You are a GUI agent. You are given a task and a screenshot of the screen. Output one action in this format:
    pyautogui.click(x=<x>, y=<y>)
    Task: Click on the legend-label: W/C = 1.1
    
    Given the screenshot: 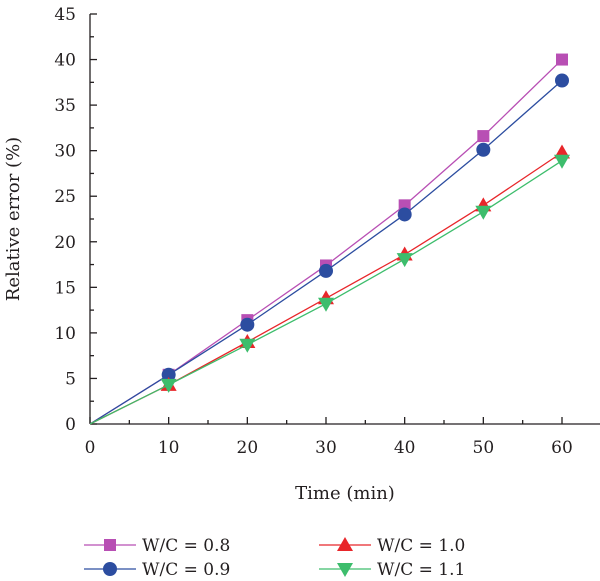 What is the action you would take?
    pyautogui.click(x=421, y=570)
    